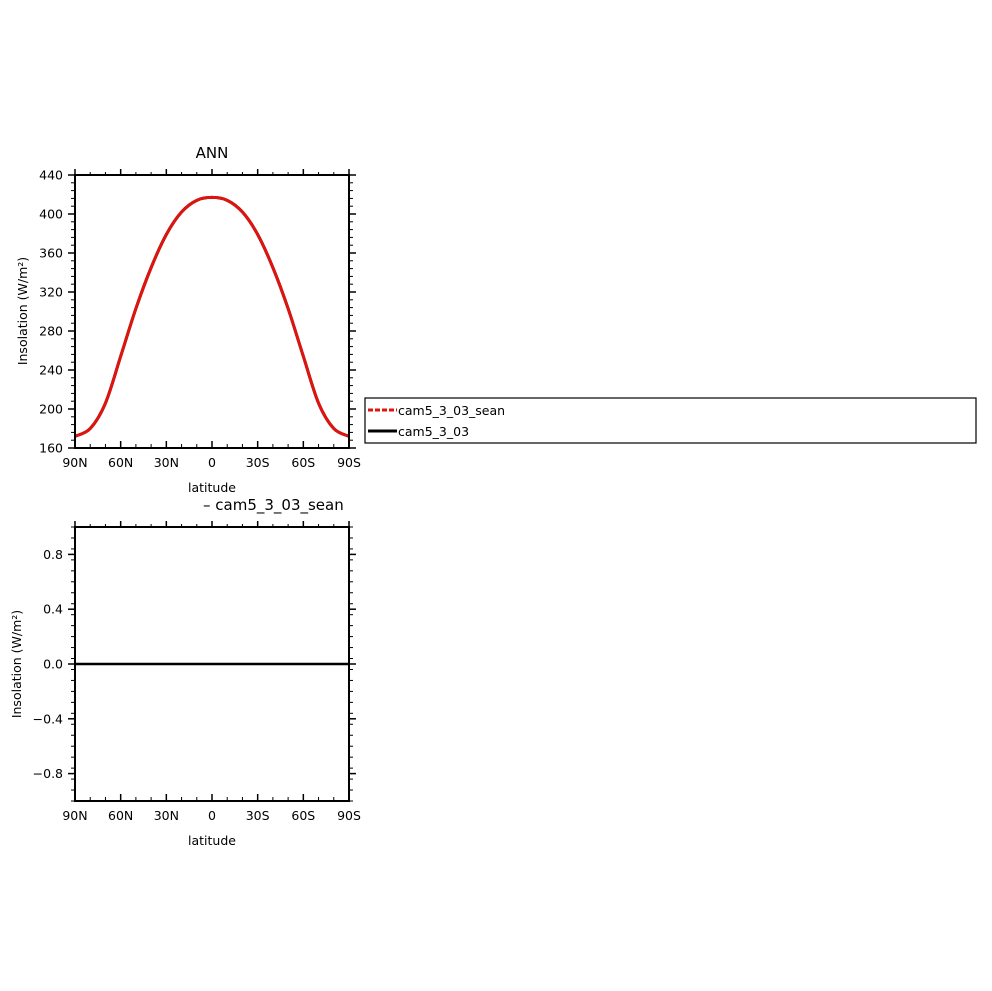 The width and height of the screenshot is (992, 991). I want to click on top-x-tick-label: 60N, so click(120, 462).